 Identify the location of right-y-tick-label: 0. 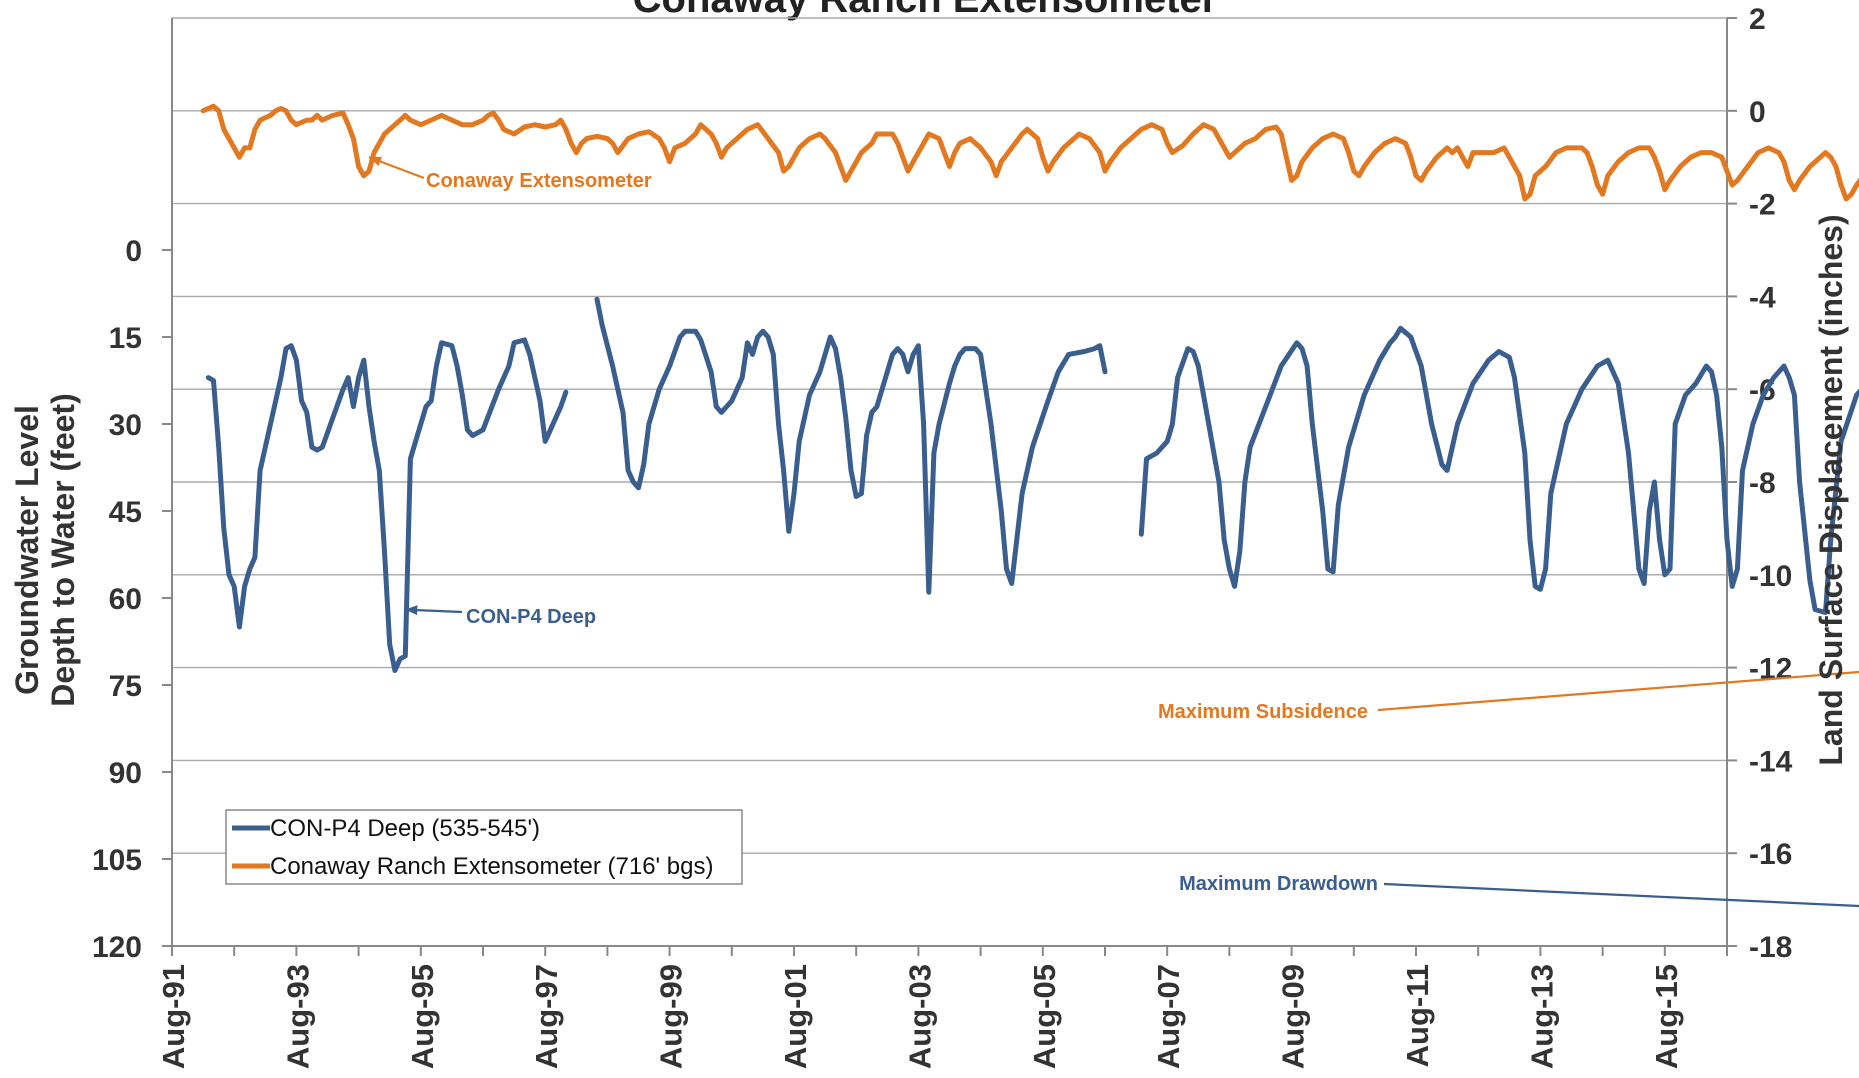
(1757, 112).